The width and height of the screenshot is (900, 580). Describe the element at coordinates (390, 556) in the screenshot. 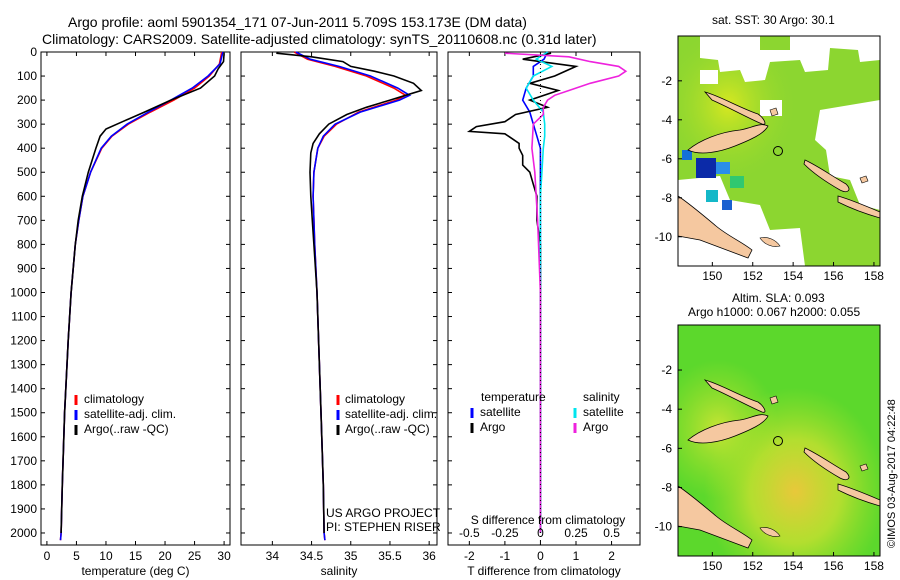

I see `x-tick-label: 35.5` at that location.